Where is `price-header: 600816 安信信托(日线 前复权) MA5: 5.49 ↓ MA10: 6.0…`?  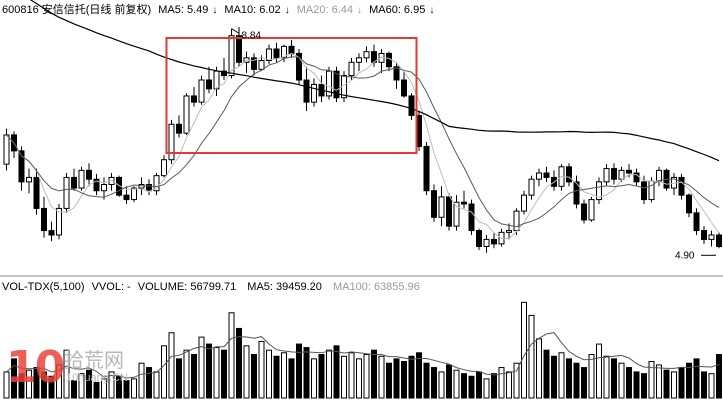 price-header: 600816 安信信托(日线 前复权) MA5: 5.49 ↓ MA10: 6.0… is located at coordinates (220, 9).